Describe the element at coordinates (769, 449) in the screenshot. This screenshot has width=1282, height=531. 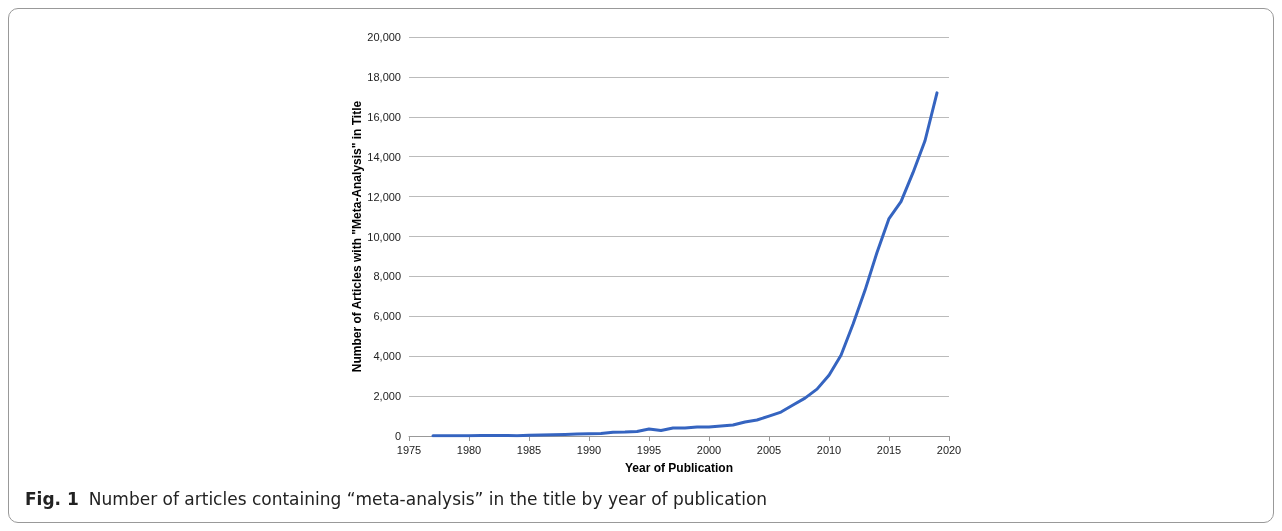
I see `x-tick-label: 2005` at that location.